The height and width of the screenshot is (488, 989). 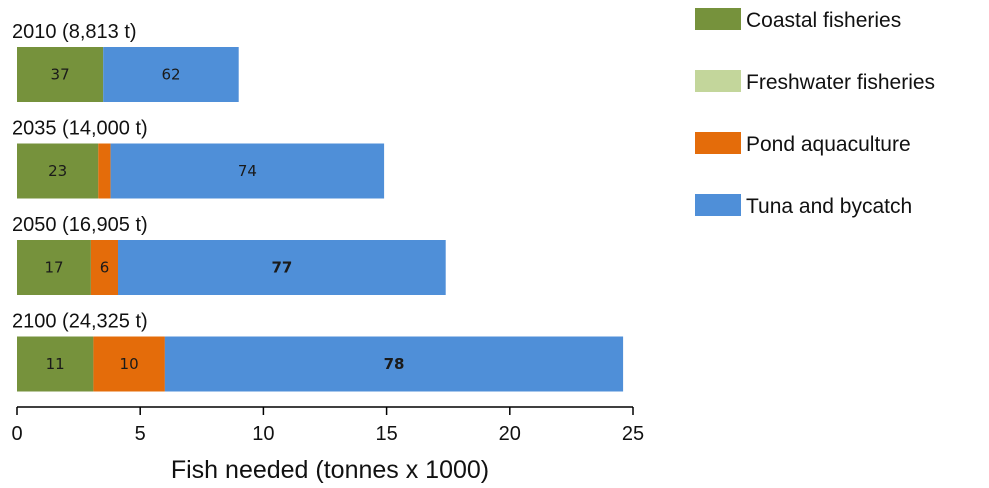 I want to click on x-axis: 0 5 10 15 20 25, so click(x=327, y=425).